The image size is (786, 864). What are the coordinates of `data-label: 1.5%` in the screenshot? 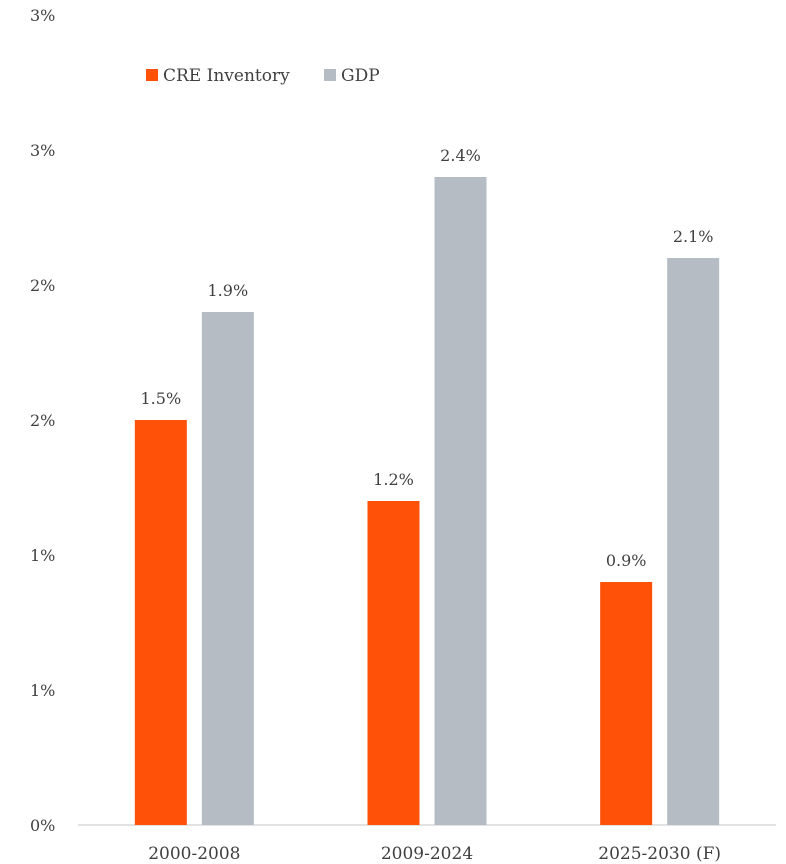 It's located at (161, 398).